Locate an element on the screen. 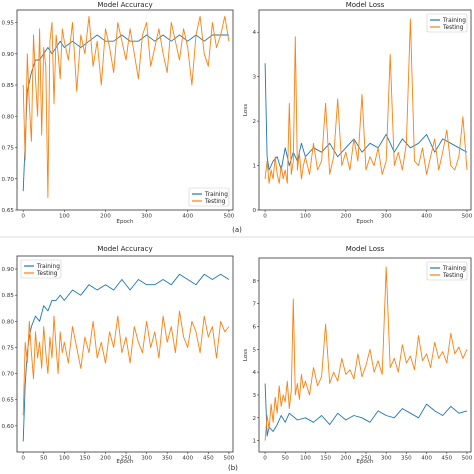 The height and width of the screenshot is (474, 474). y-tick-label: 5 is located at coordinates (254, 350).